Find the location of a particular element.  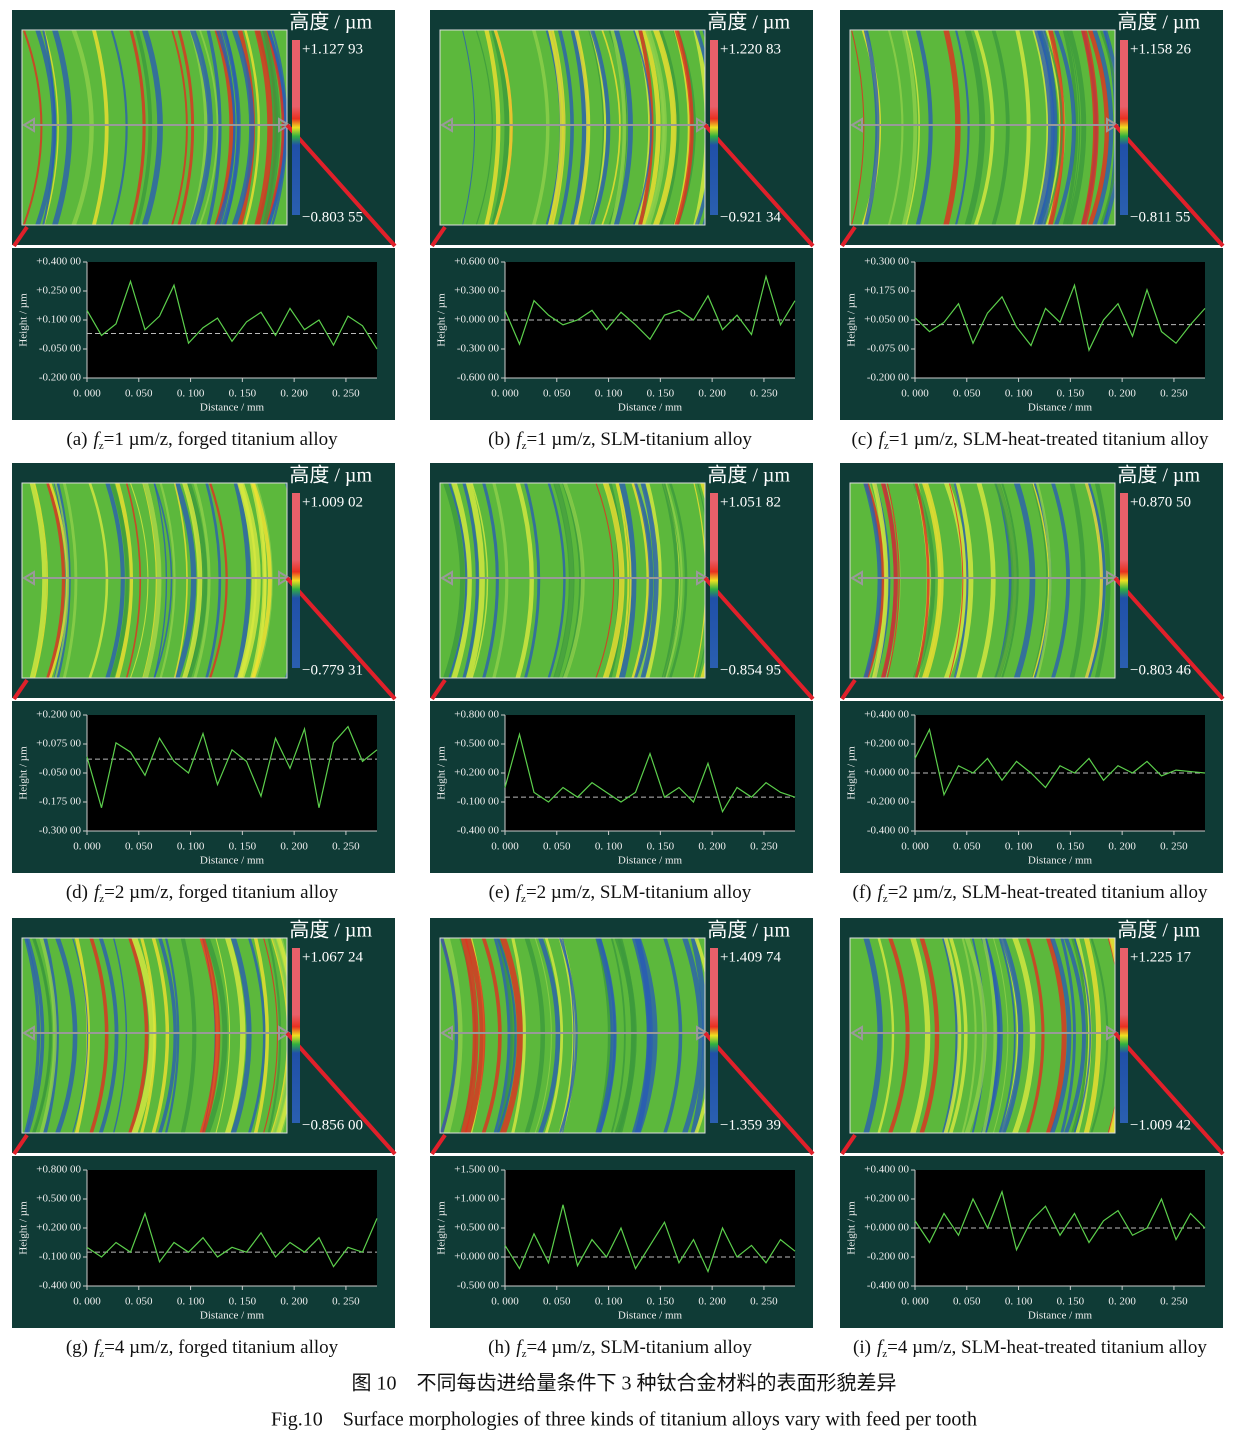

y-tick-label: +0.000 00 is located at coordinates (886, 1228).